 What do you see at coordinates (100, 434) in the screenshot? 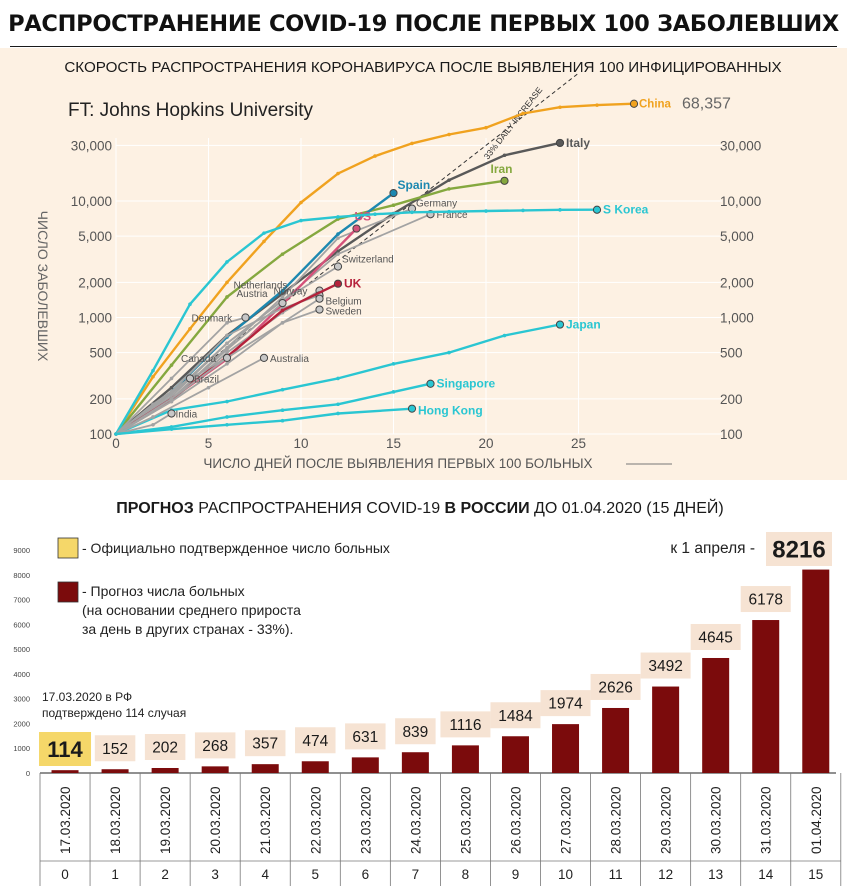
I see `y-tick-label-left: 100` at bounding box center [100, 434].